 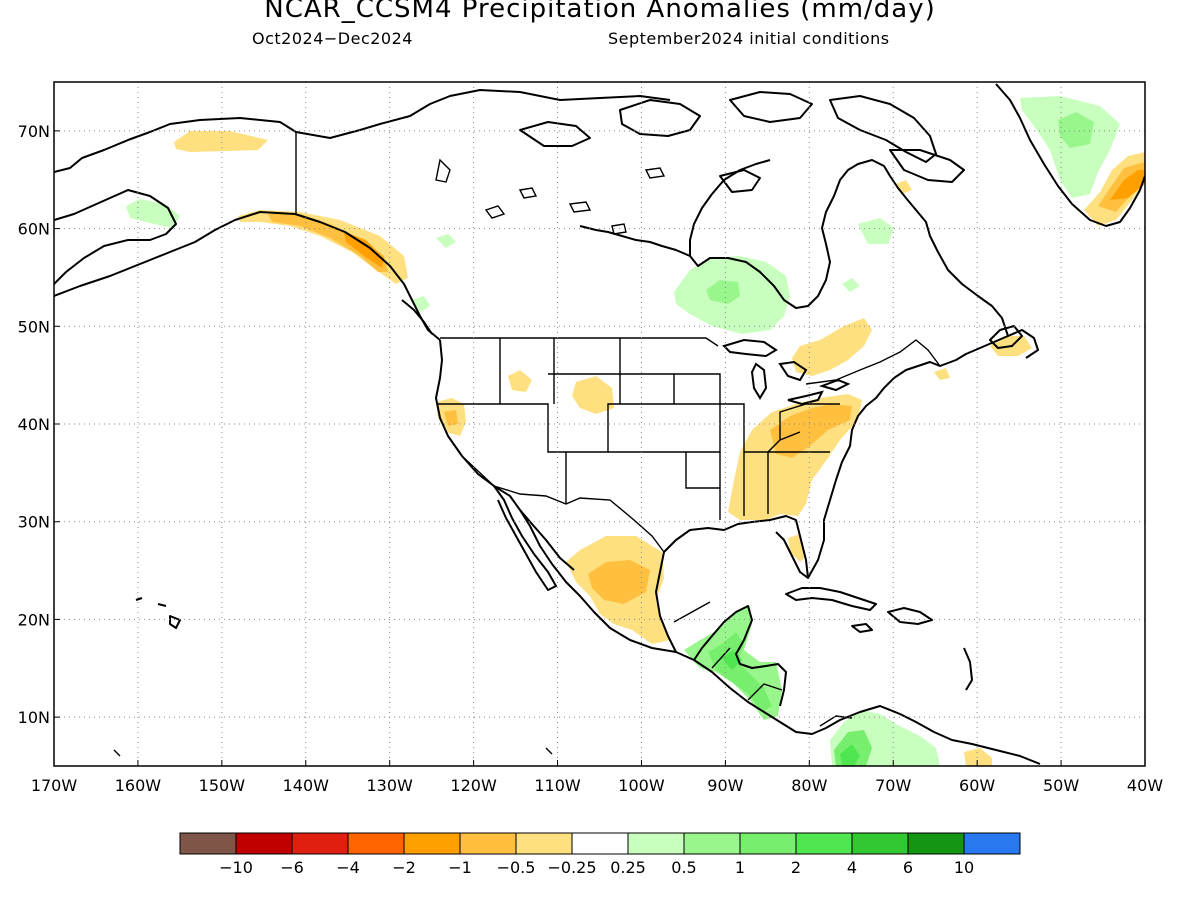 I want to click on lon-tick-label: 140W, so click(x=306, y=785).